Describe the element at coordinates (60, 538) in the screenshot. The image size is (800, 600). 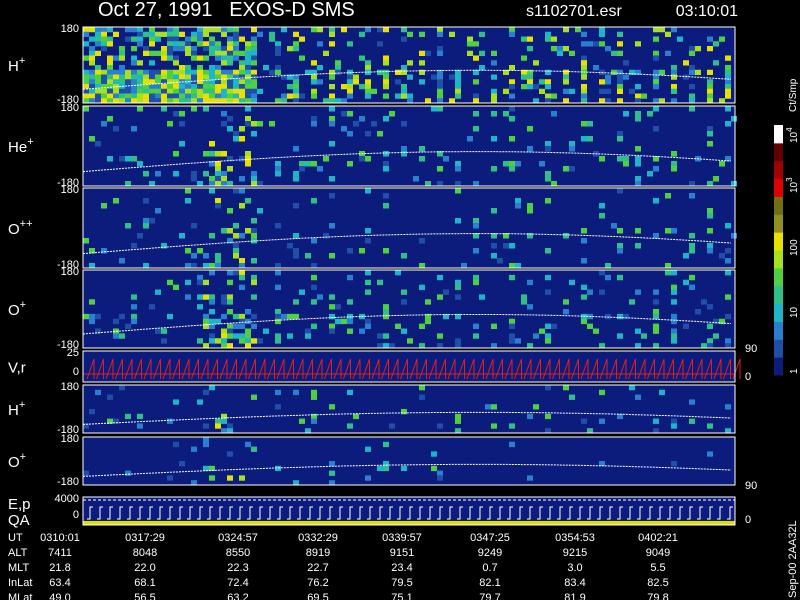
I see `ephemeris-value: 0310:01` at that location.